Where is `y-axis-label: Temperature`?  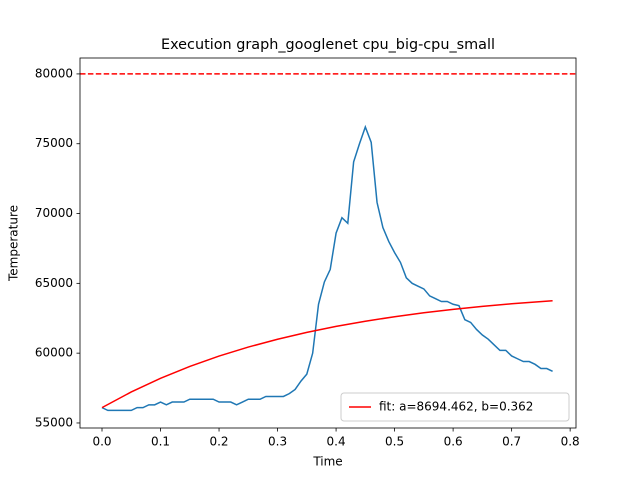
y-axis-label: Temperature is located at coordinates (14, 243).